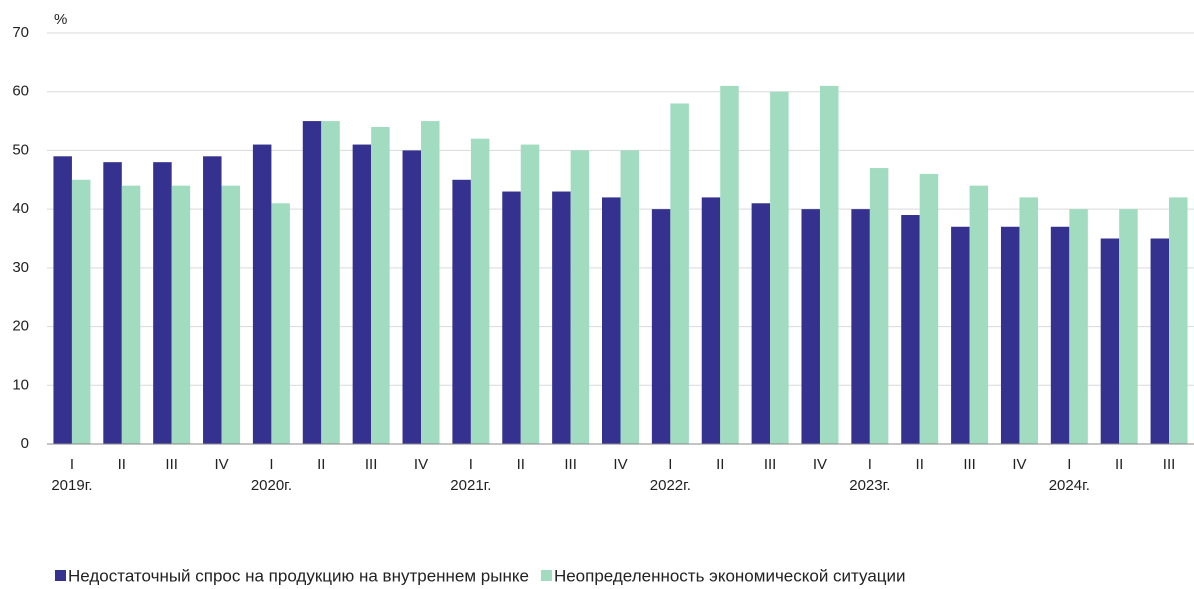 The height and width of the screenshot is (589, 1194). Describe the element at coordinates (470, 485) in the screenshot. I see `year-label: 2021г.` at that location.